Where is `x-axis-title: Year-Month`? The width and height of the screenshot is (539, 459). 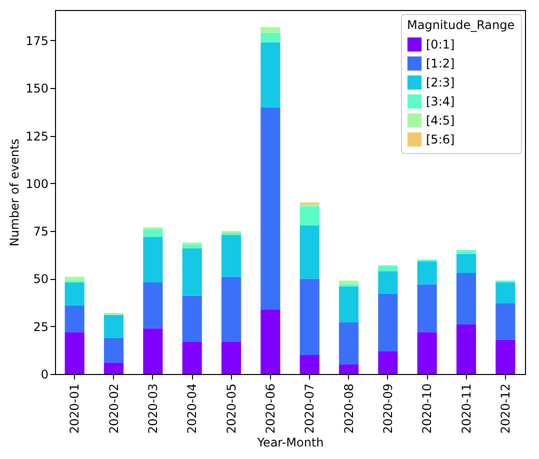
x-axis-title: Year-Month is located at coordinates (290, 443).